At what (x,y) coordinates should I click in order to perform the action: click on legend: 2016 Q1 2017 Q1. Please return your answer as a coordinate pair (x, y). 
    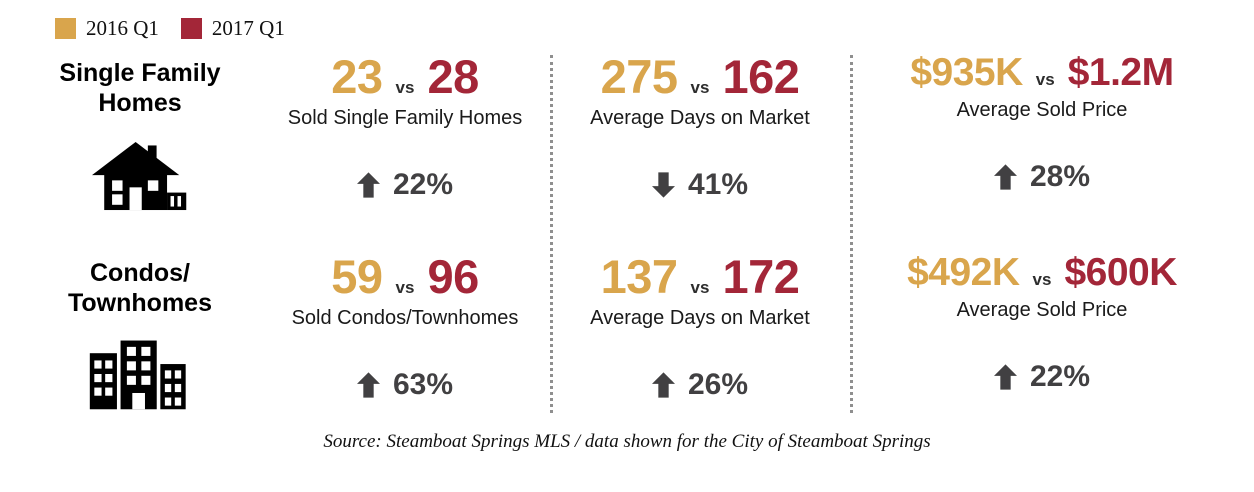
    Looking at the image, I should click on (627, 20).